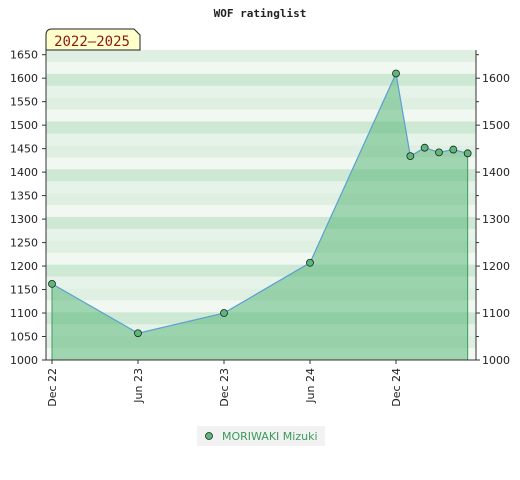 The image size is (520, 480). Describe the element at coordinates (52, 387) in the screenshot. I see `x-tick-label: Dec 22` at that location.